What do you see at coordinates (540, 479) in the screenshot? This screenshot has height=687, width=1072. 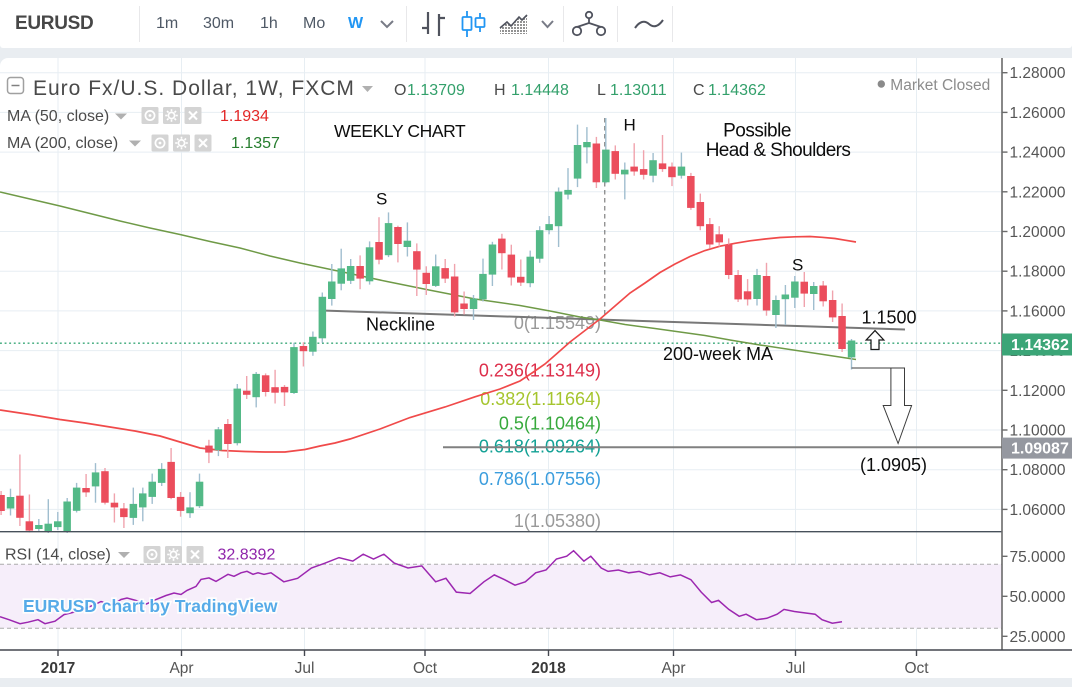 I see `svg-text: 0.786(1.07556)` at bounding box center [540, 479].